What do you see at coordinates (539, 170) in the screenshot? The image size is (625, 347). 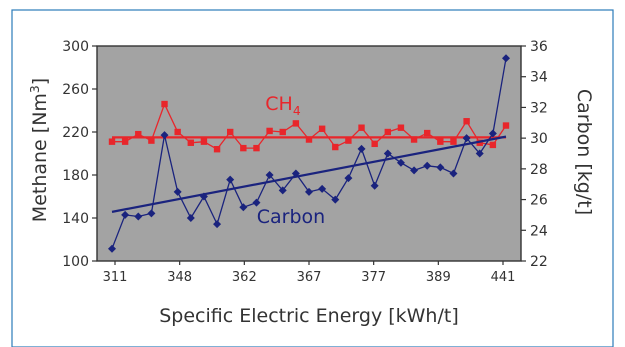 I see `y-tick-label-right: 28` at bounding box center [539, 170].